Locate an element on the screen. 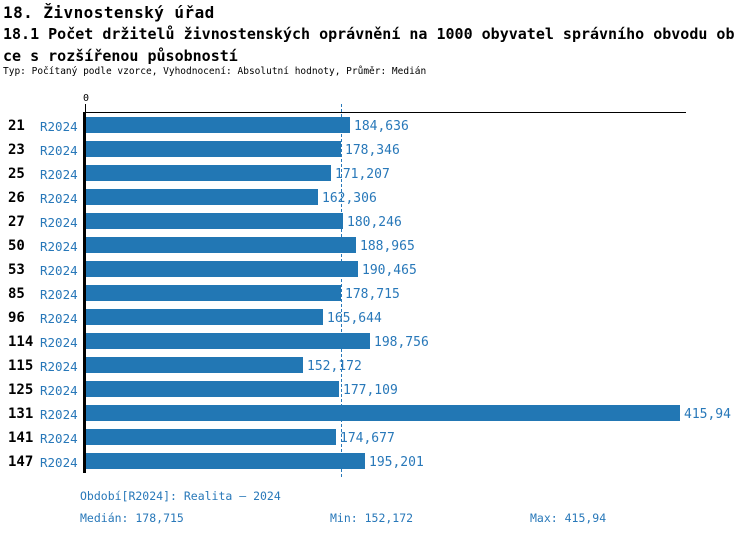 The width and height of the screenshot is (750, 534). table-row: 27 R2024 180,246 is located at coordinates (375, 221).